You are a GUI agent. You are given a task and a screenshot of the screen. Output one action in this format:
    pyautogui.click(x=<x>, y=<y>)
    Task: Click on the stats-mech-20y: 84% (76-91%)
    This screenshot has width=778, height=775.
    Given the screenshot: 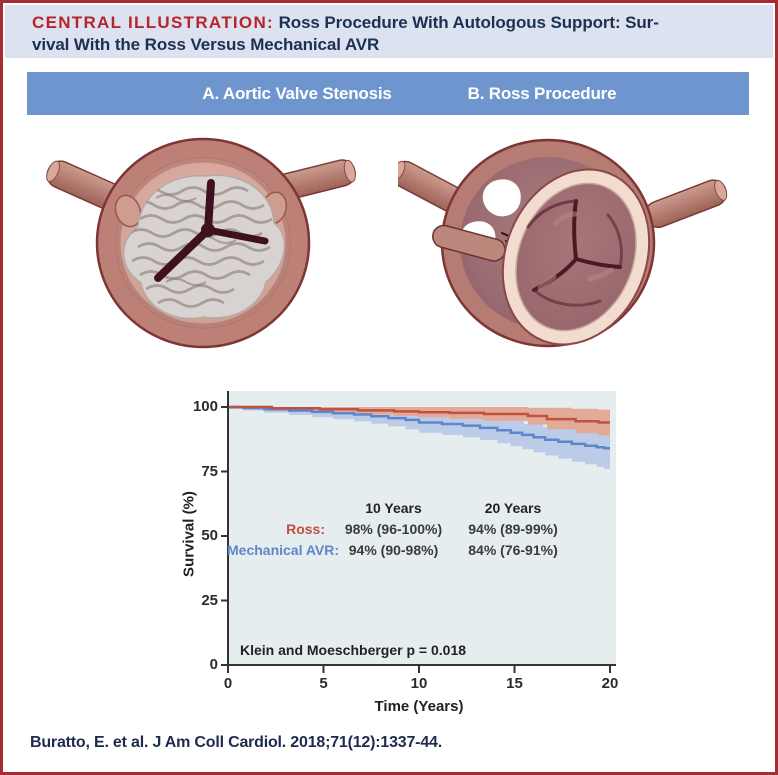 What is the action you would take?
    pyautogui.click(x=513, y=550)
    